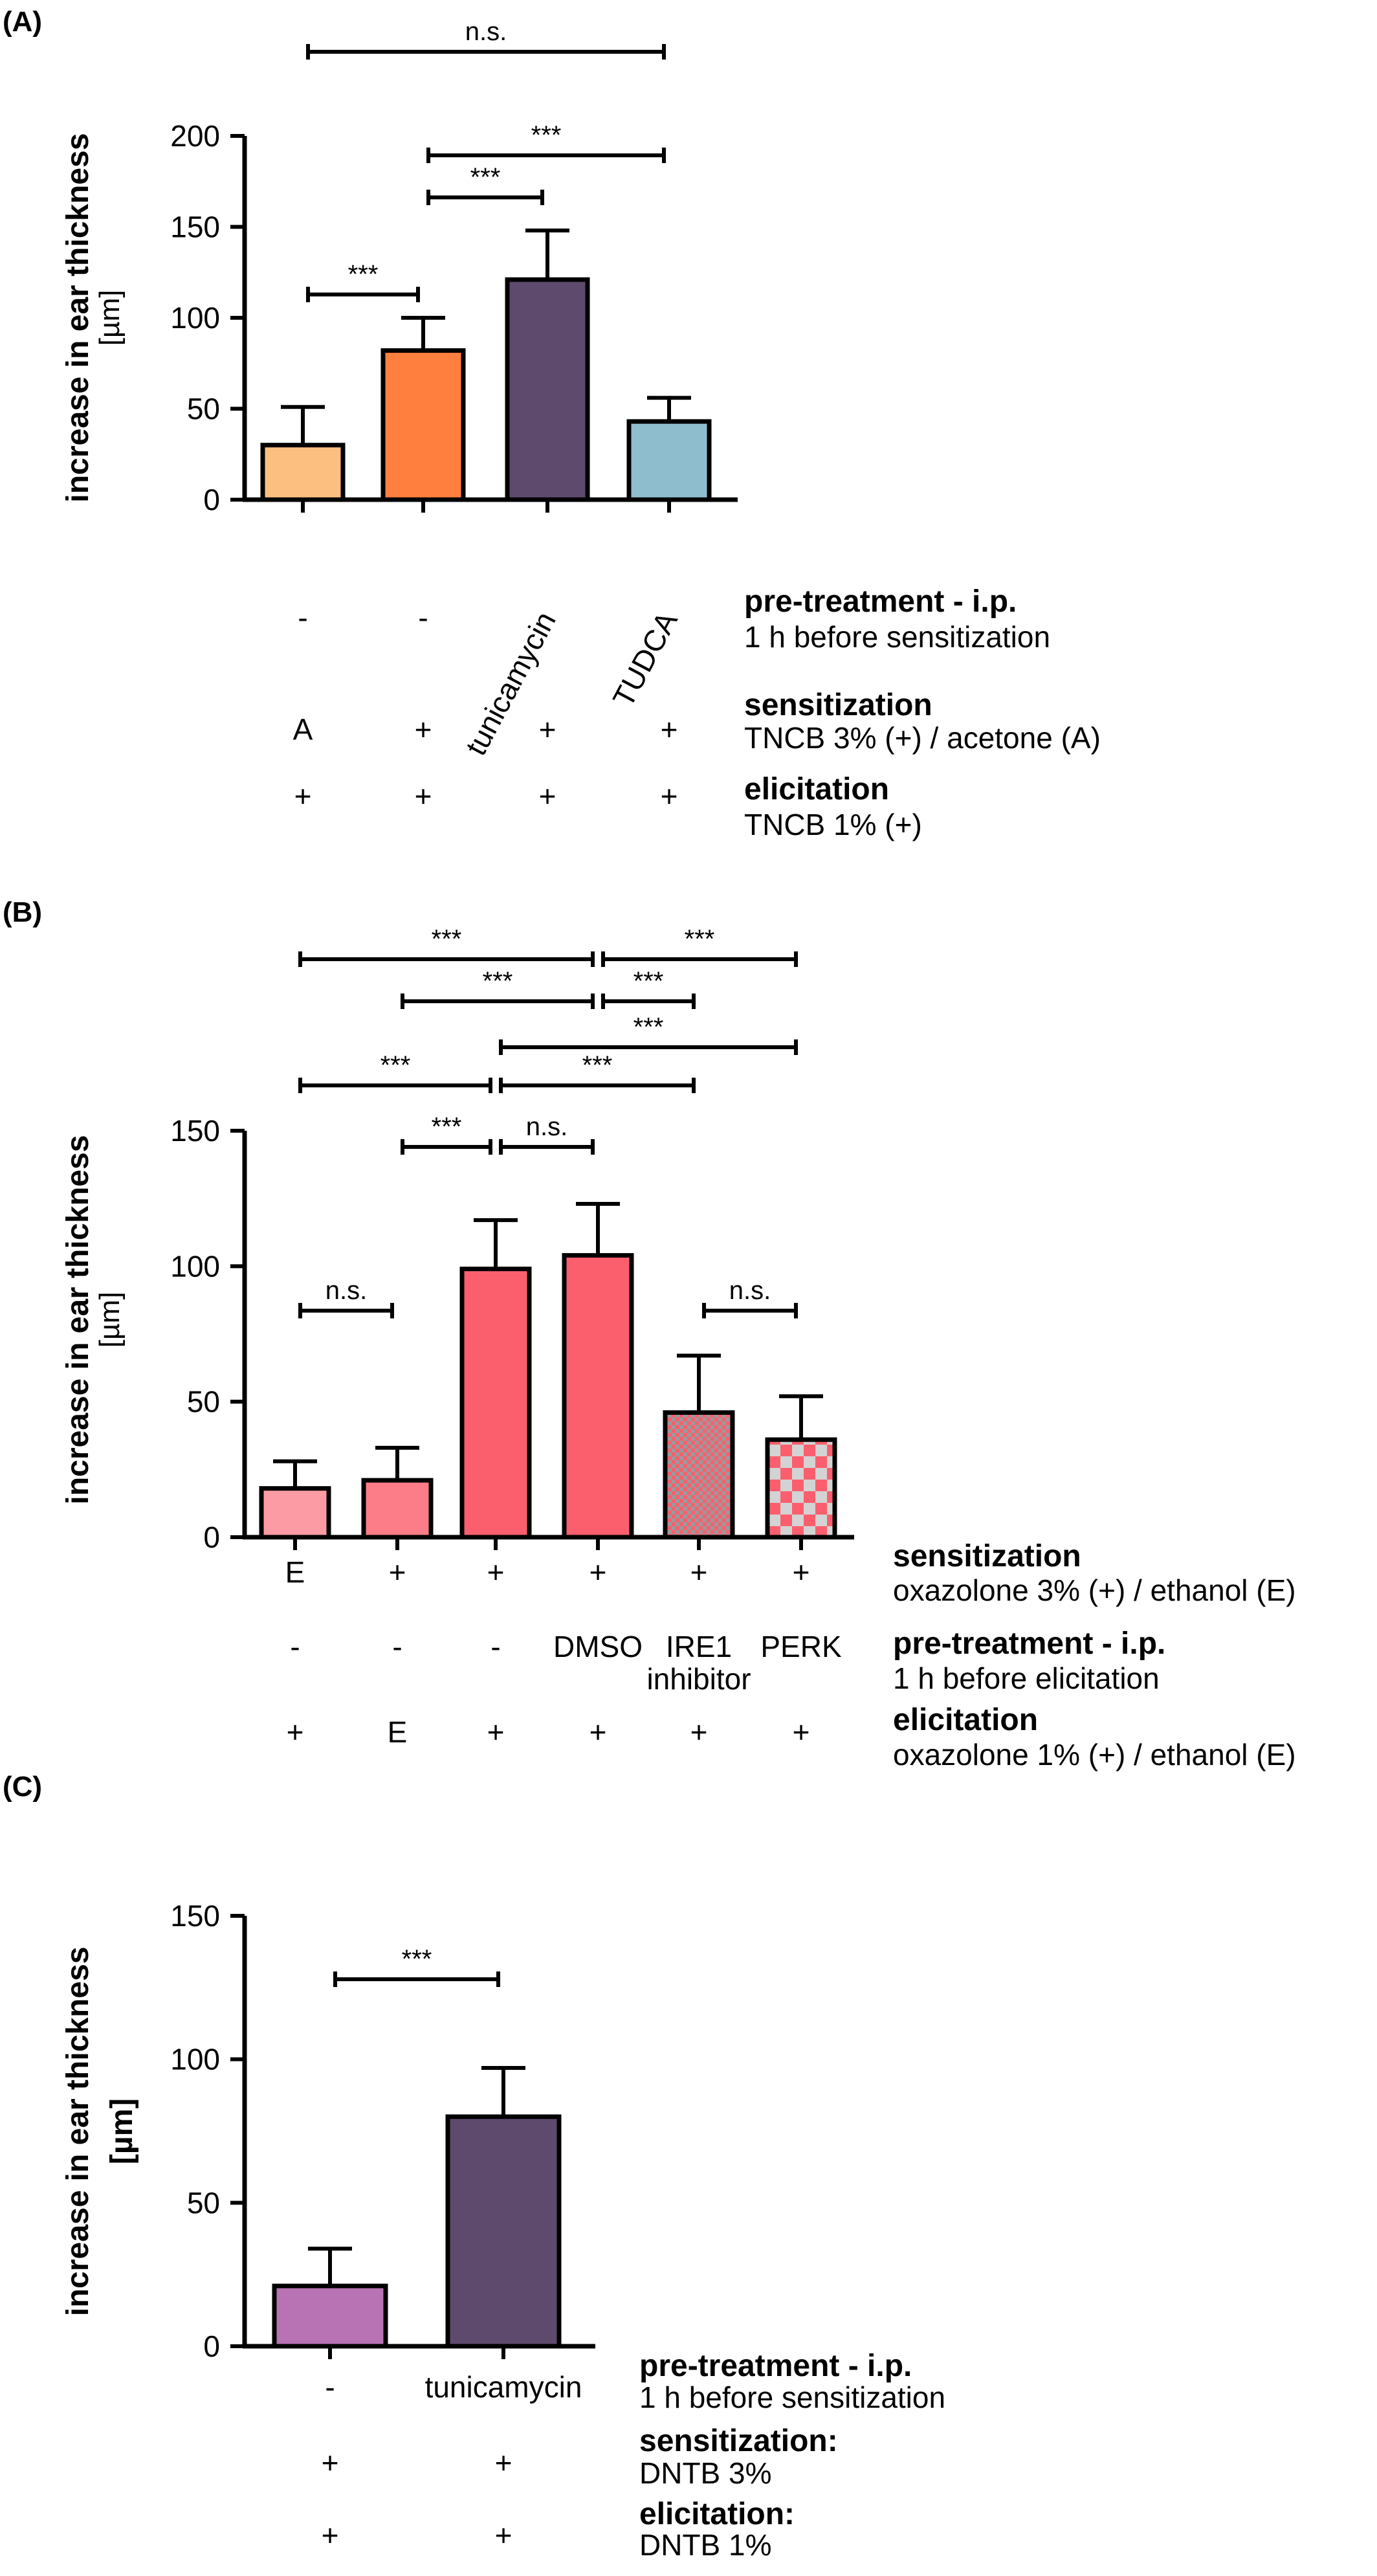 The image size is (1377, 2576). What do you see at coordinates (801, 1646) in the screenshot?
I see `condition-cell: PERK` at bounding box center [801, 1646].